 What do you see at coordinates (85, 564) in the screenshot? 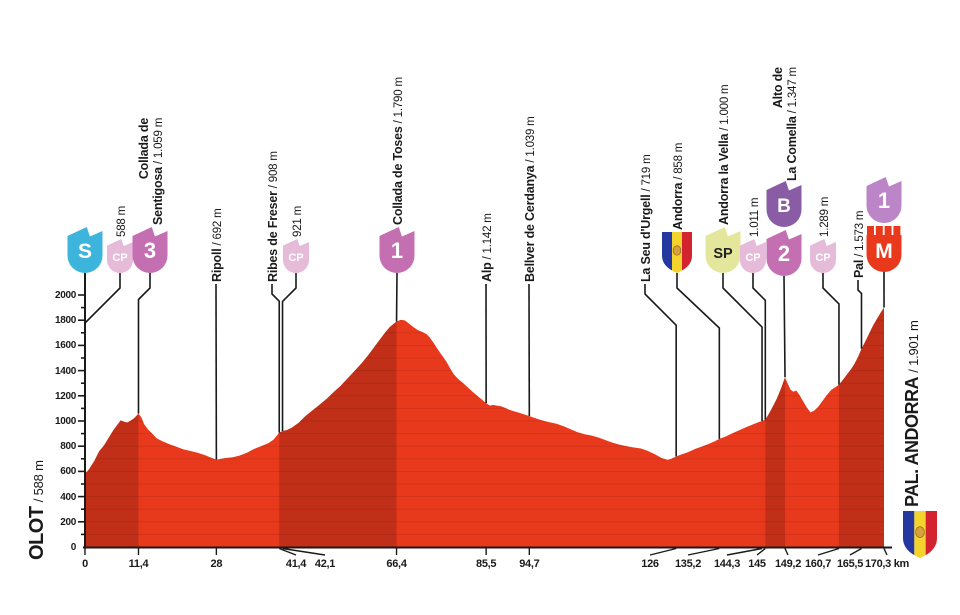
I see `x-tick-label: 0` at bounding box center [85, 564].